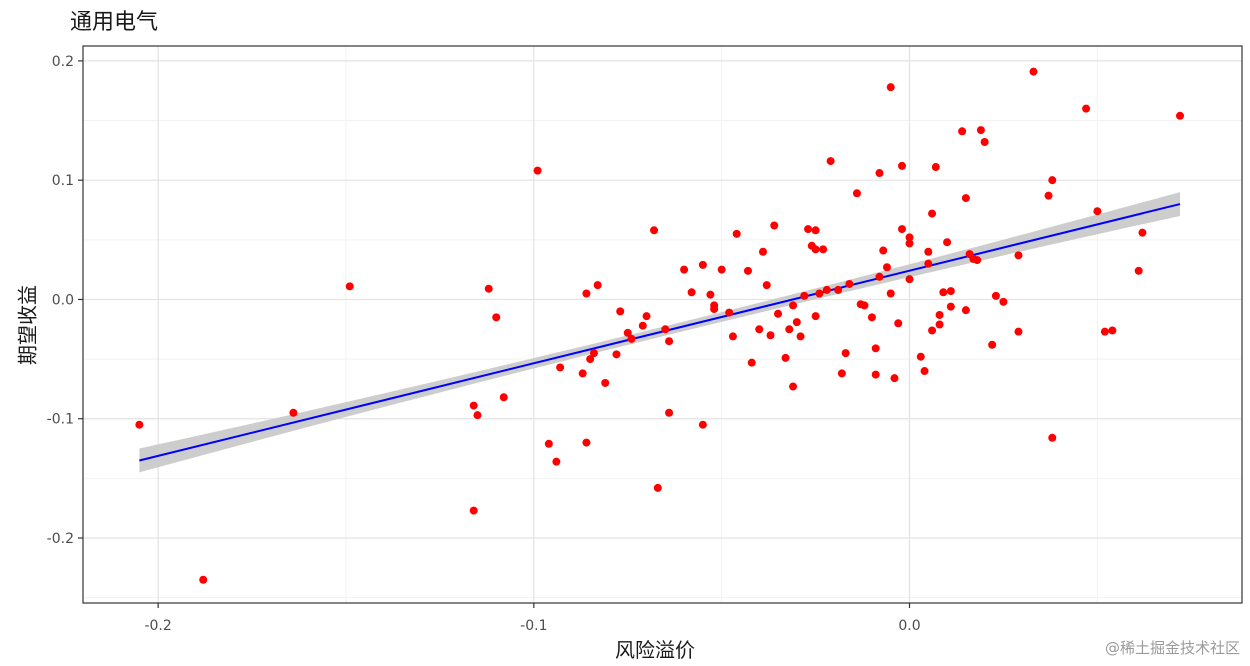  I want to click on chart-title: 通用电气, so click(114, 22).